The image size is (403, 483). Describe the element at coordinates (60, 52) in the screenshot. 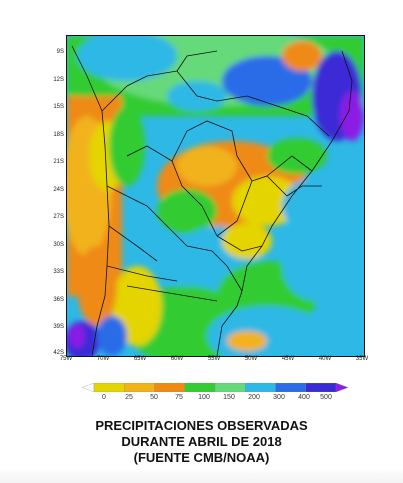

I see `lat-label: 9S` at that location.